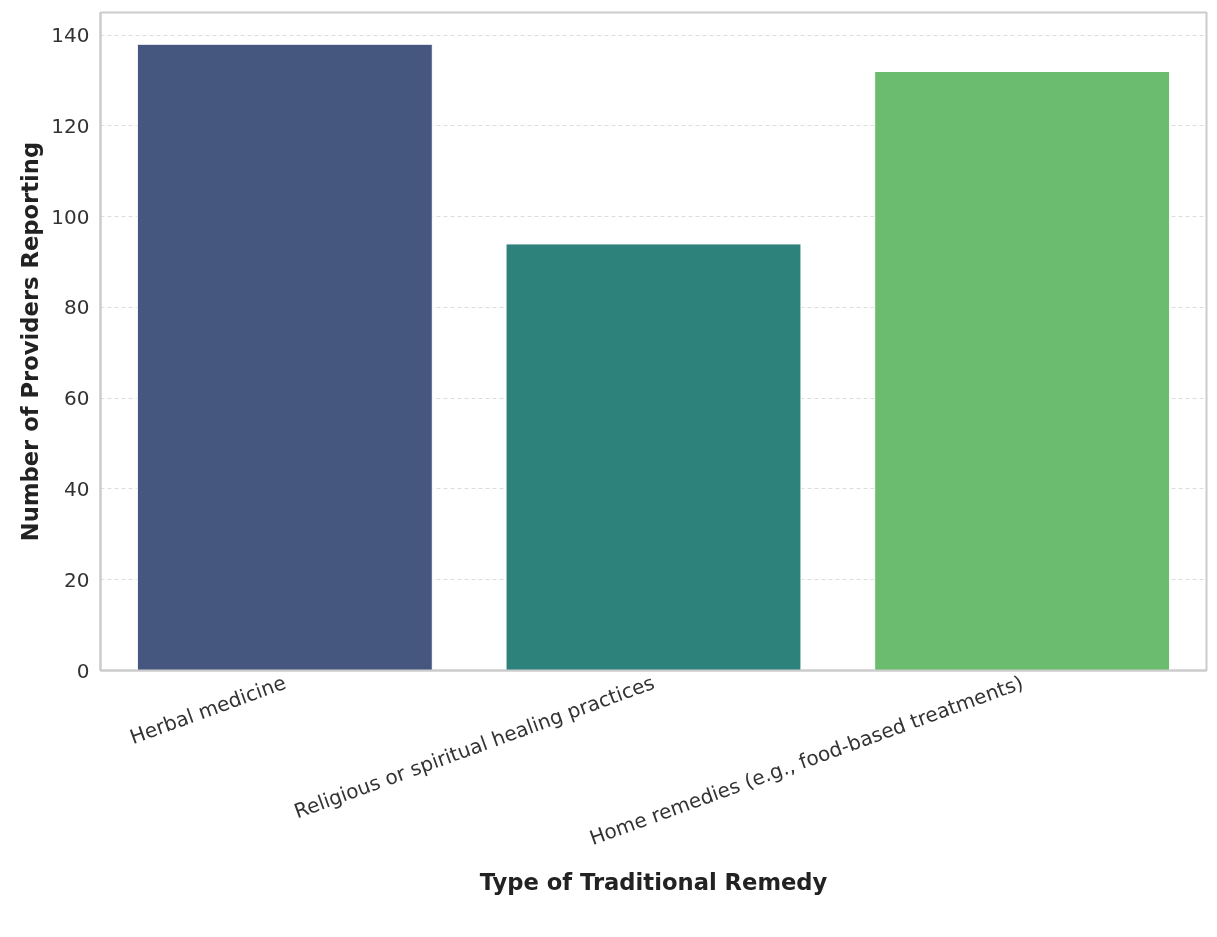  I want to click on x-axis-title: Type of Traditional Remedy, so click(653, 882).